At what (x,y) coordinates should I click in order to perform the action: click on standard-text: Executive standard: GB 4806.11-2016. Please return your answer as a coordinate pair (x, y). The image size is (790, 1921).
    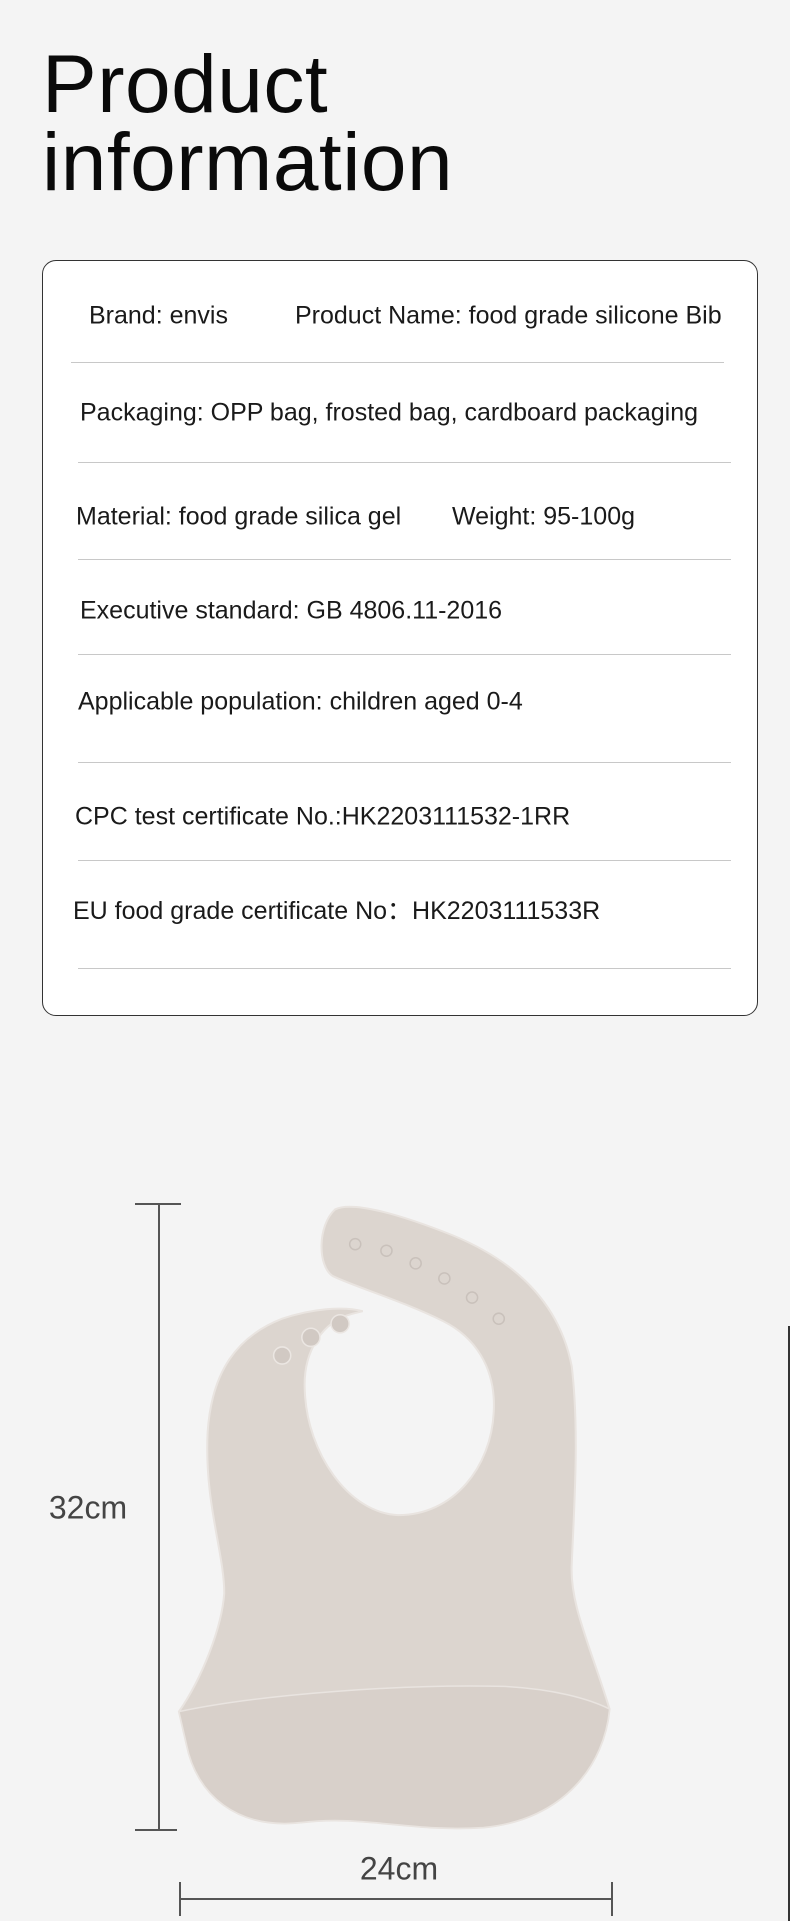
    Looking at the image, I should click on (291, 610).